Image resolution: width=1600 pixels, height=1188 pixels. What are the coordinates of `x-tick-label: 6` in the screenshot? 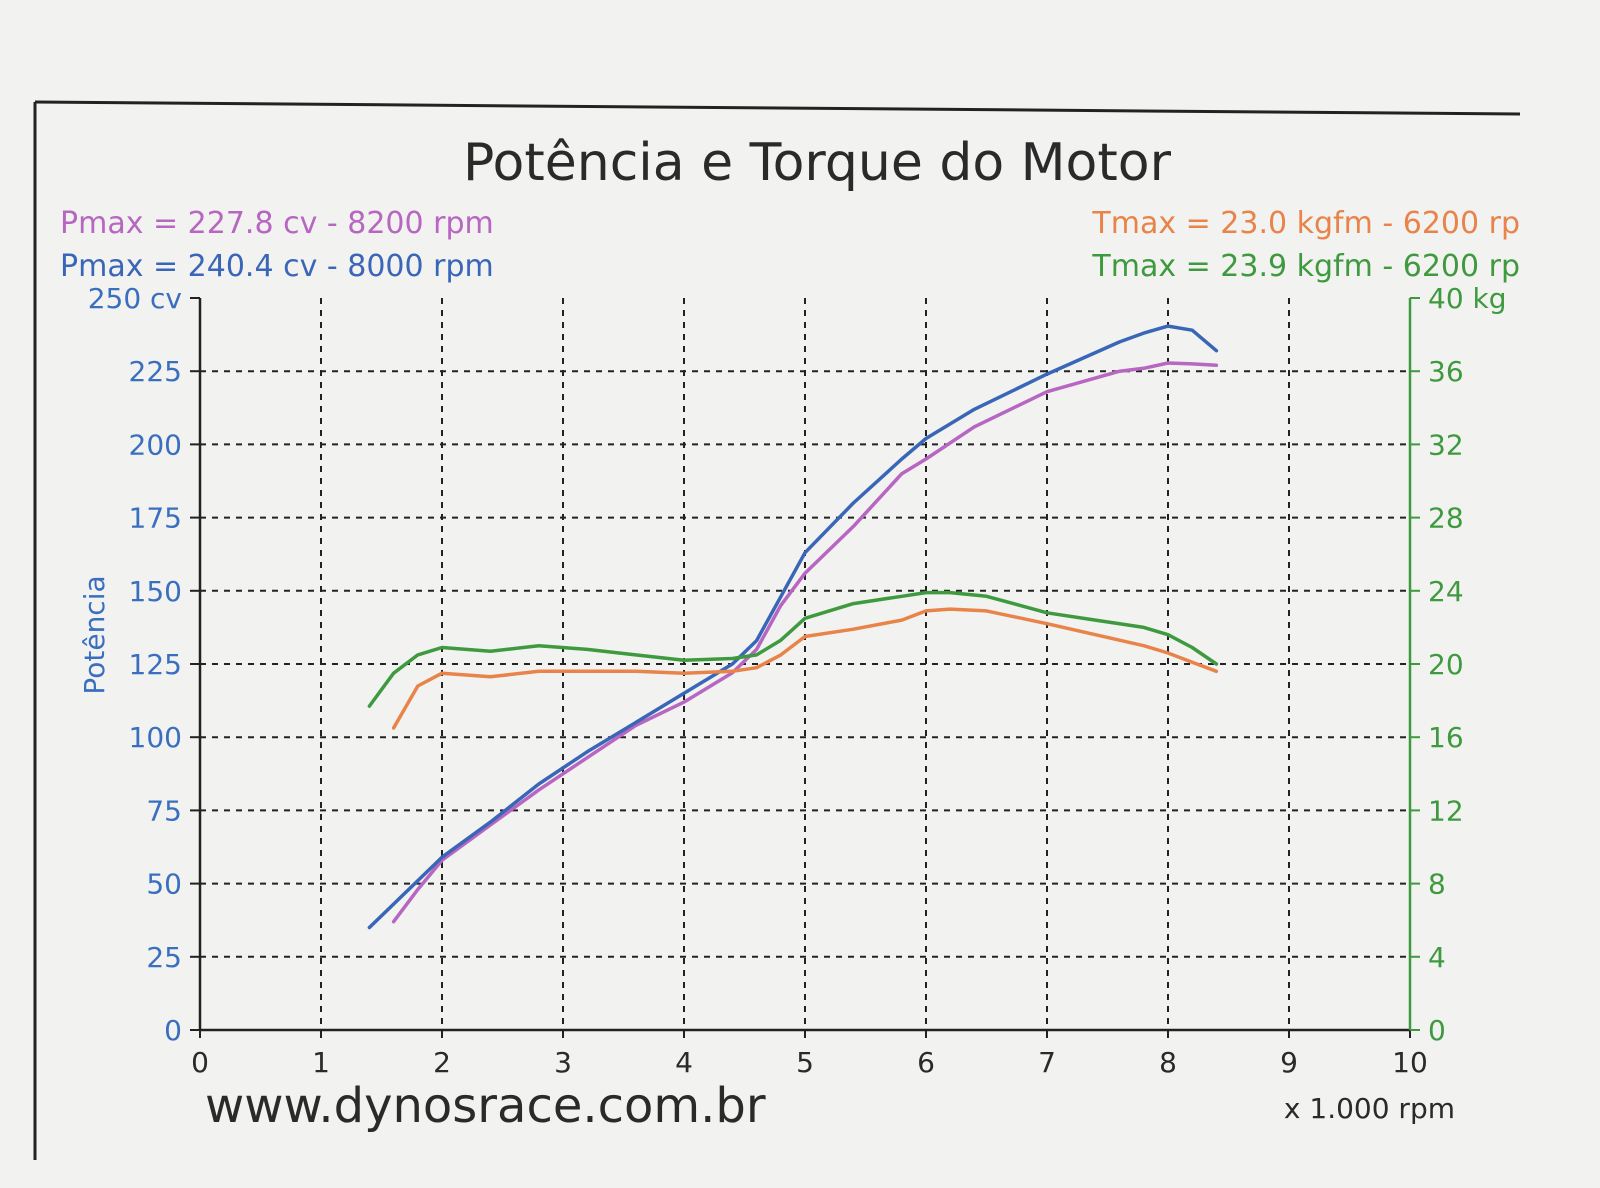 It's located at (926, 1062).